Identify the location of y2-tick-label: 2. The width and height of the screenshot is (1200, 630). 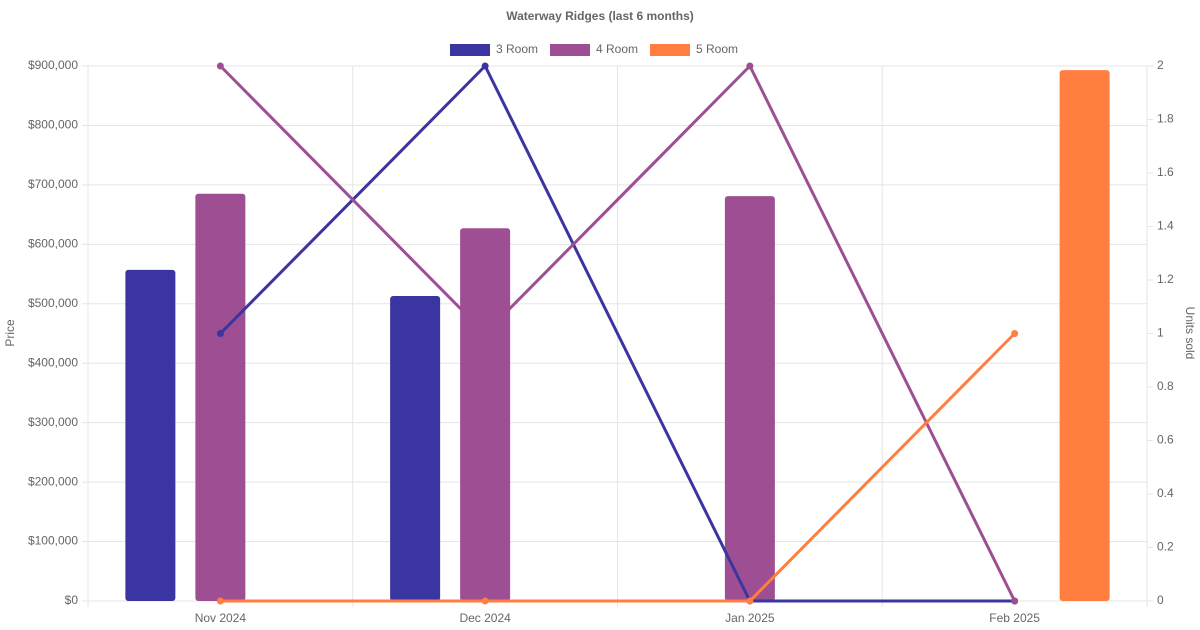
(1160, 65).